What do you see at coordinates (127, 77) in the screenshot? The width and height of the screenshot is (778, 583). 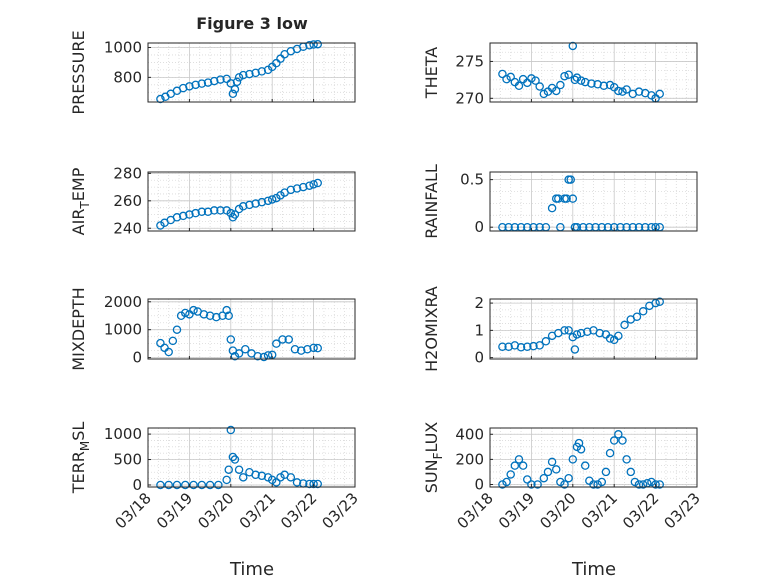 I see `y-tick-label: 800` at bounding box center [127, 77].